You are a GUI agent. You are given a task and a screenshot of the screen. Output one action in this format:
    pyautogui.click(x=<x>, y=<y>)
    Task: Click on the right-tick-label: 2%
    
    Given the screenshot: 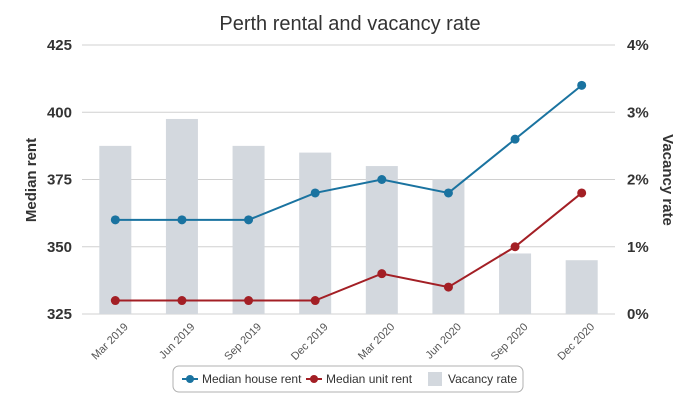 What is the action you would take?
    pyautogui.click(x=638, y=180)
    